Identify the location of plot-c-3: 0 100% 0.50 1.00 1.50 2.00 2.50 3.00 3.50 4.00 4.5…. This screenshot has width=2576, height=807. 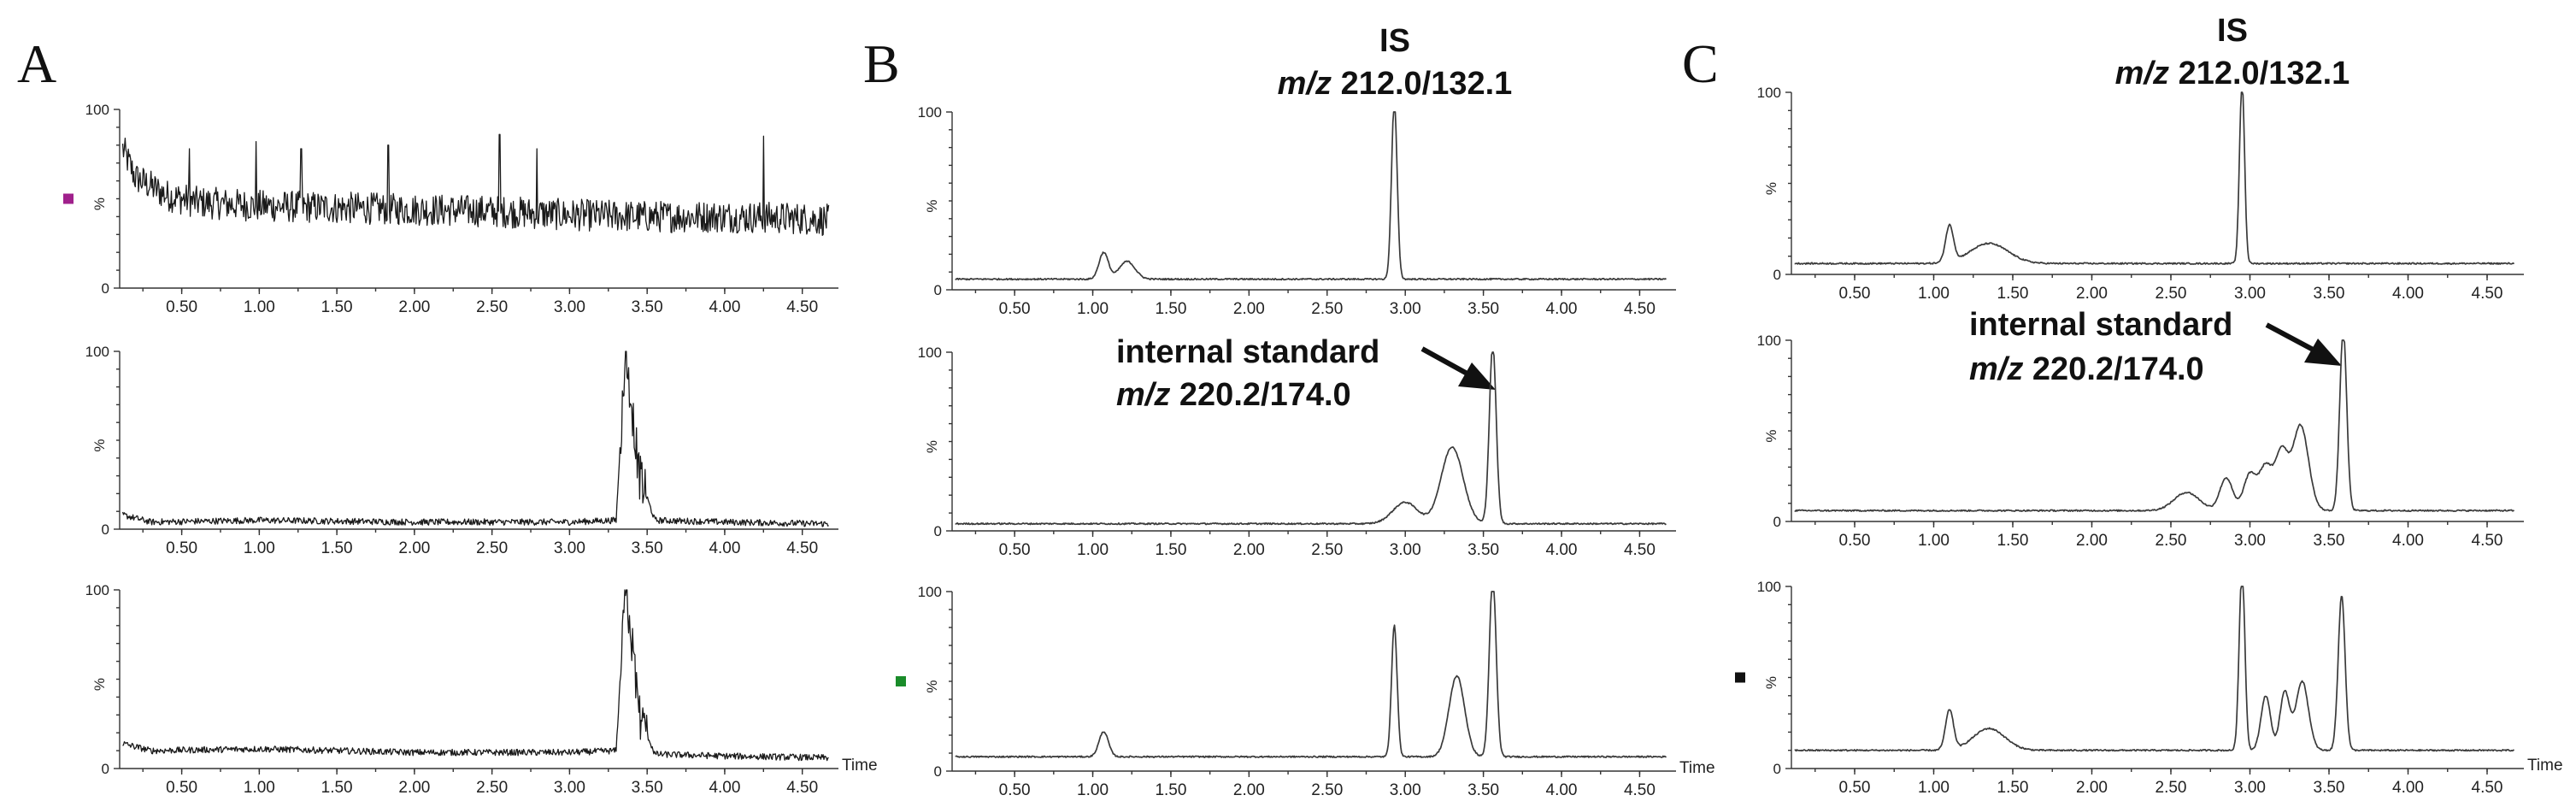
(2149, 688).